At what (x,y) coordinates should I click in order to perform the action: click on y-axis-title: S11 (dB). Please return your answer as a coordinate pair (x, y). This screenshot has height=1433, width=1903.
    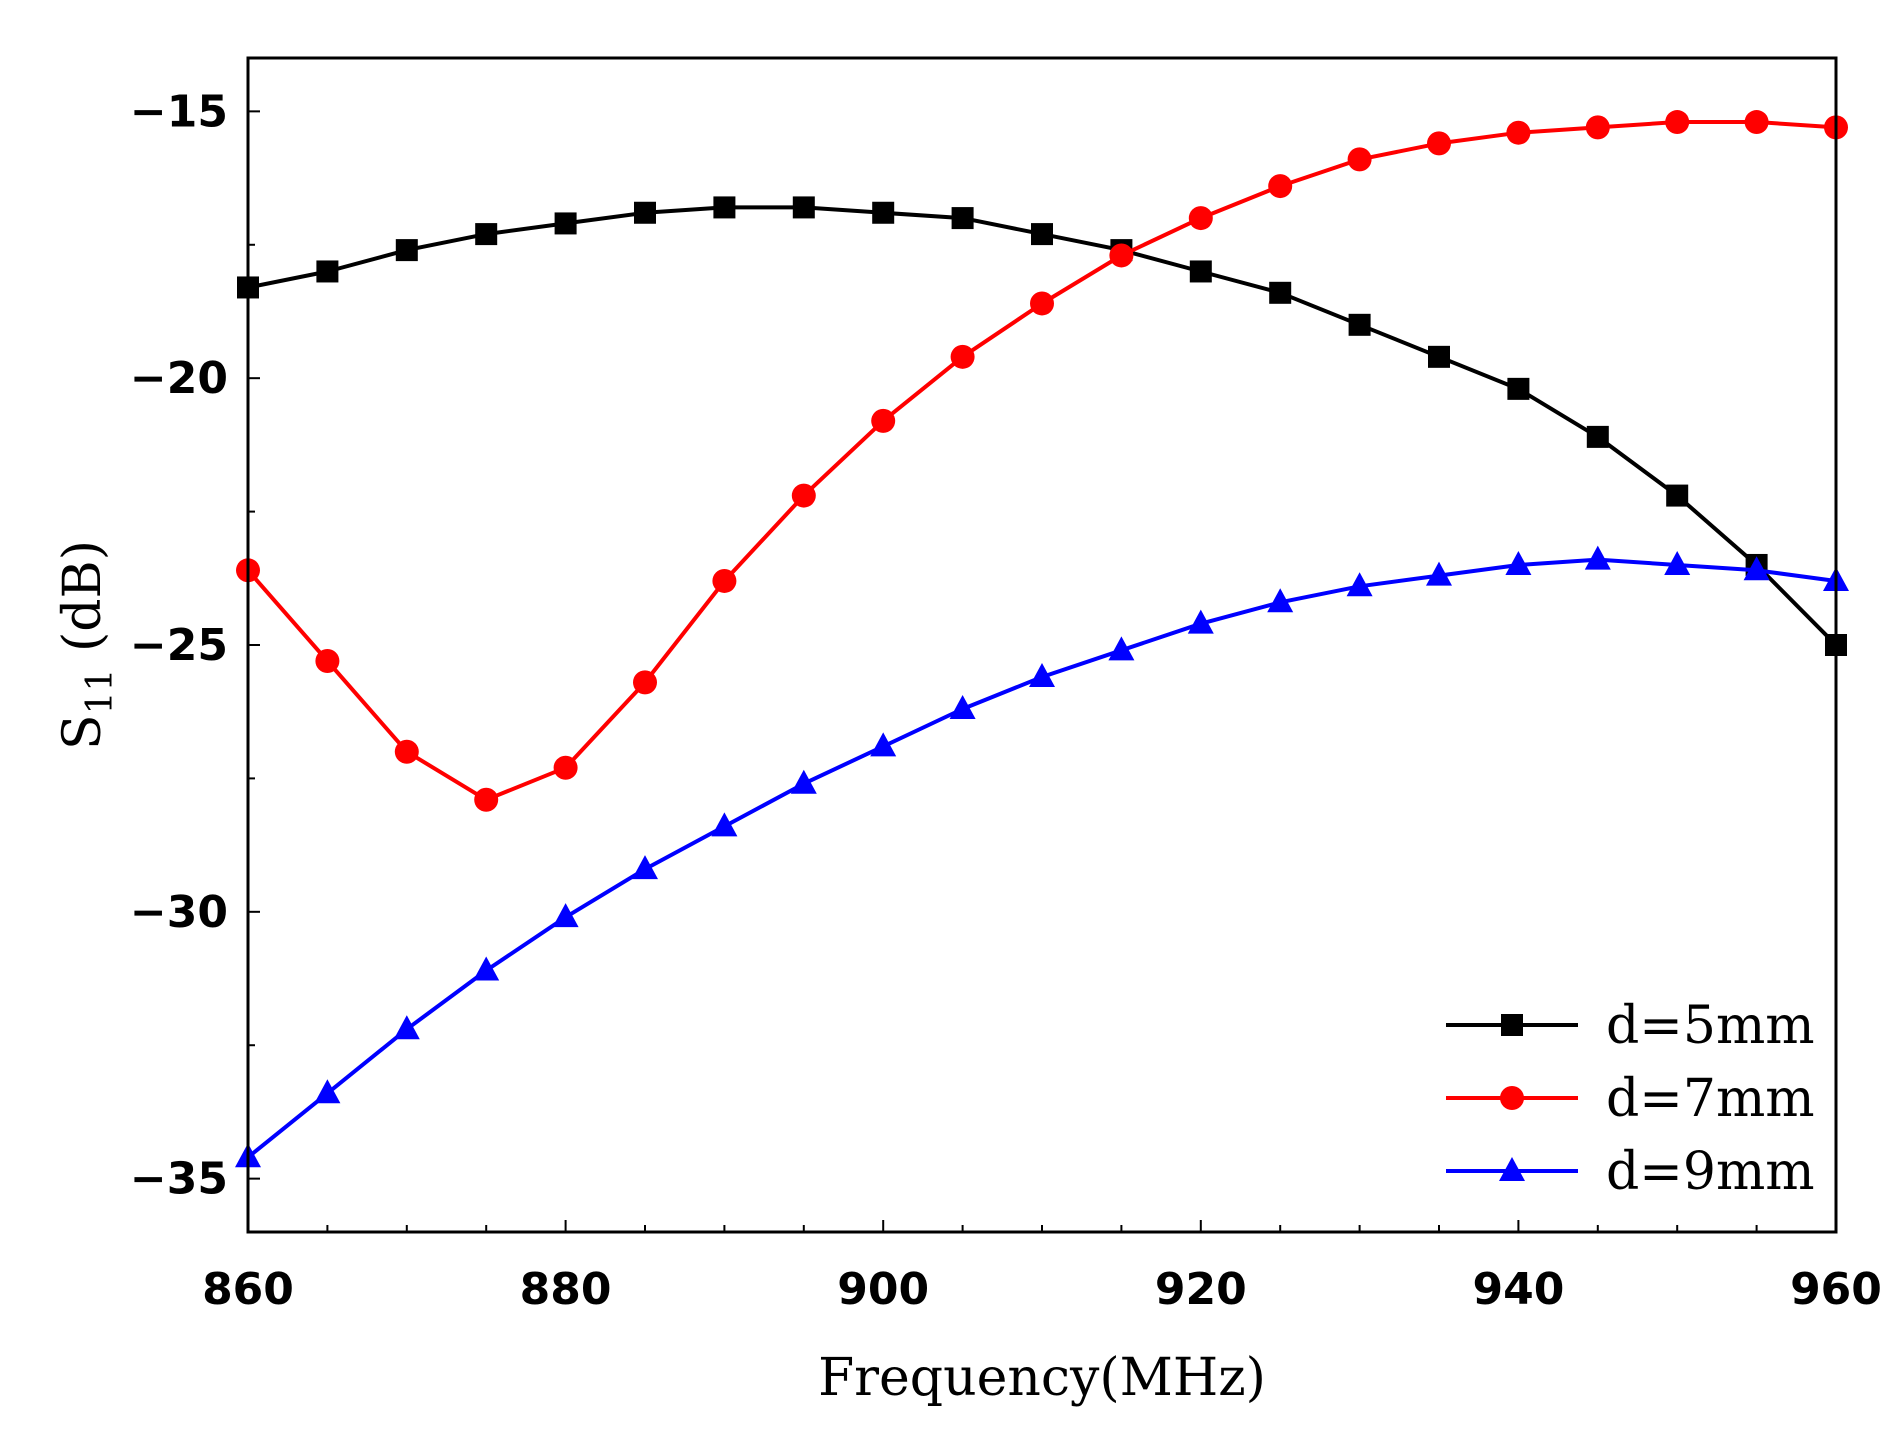
    Looking at the image, I should click on (87, 645).